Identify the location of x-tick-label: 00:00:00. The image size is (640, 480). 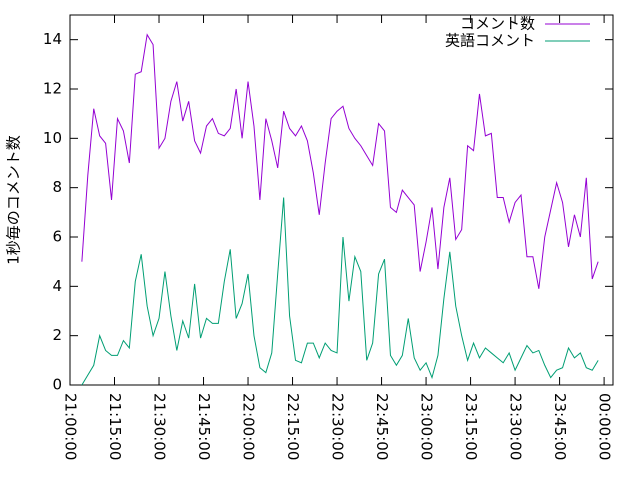
(605, 426).